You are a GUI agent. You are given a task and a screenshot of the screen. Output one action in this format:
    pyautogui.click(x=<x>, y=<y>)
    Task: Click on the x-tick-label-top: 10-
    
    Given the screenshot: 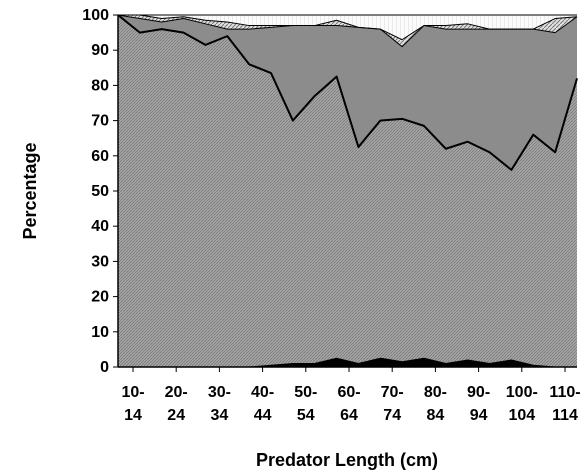 What is the action you would take?
    pyautogui.click(x=132, y=392)
    